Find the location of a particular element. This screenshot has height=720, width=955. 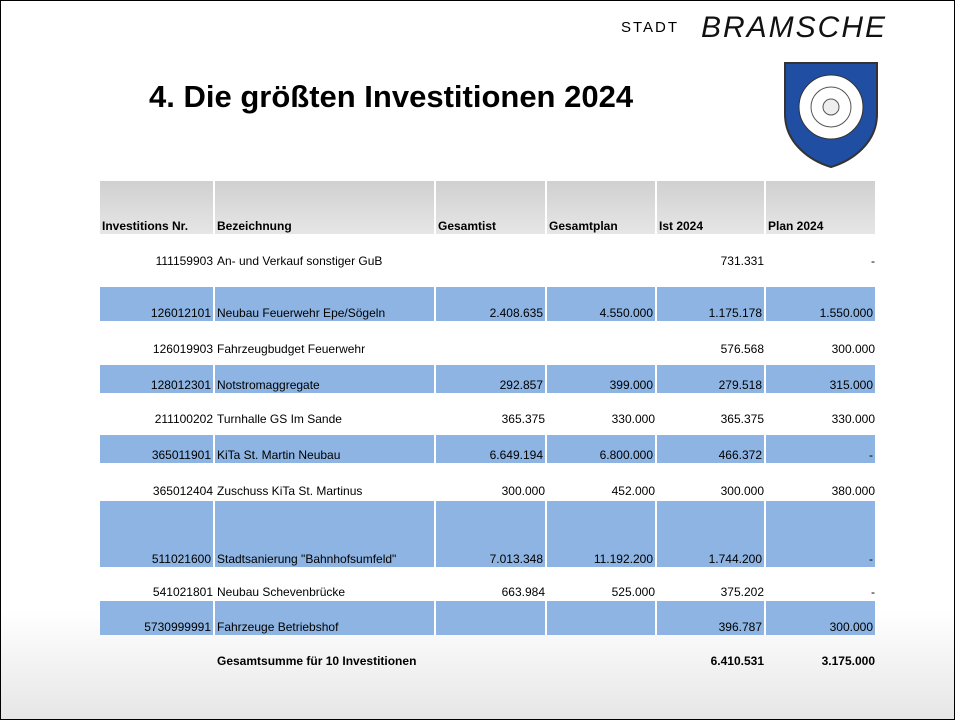

column-header: Ist 2024 is located at coordinates (711, 207).